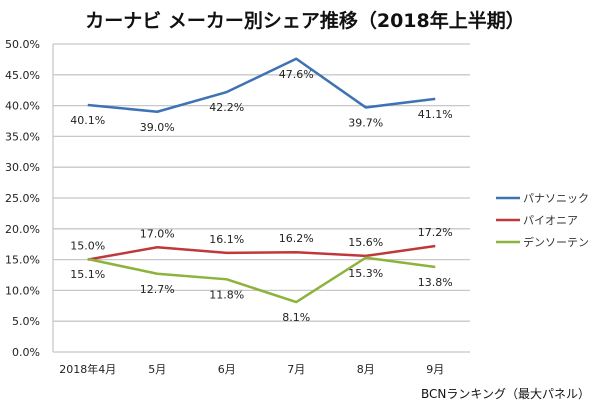 Image resolution: width=600 pixels, height=403 pixels. Describe the element at coordinates (87, 369) in the screenshot. I see `x-tick-label: 2018年4月` at that location.